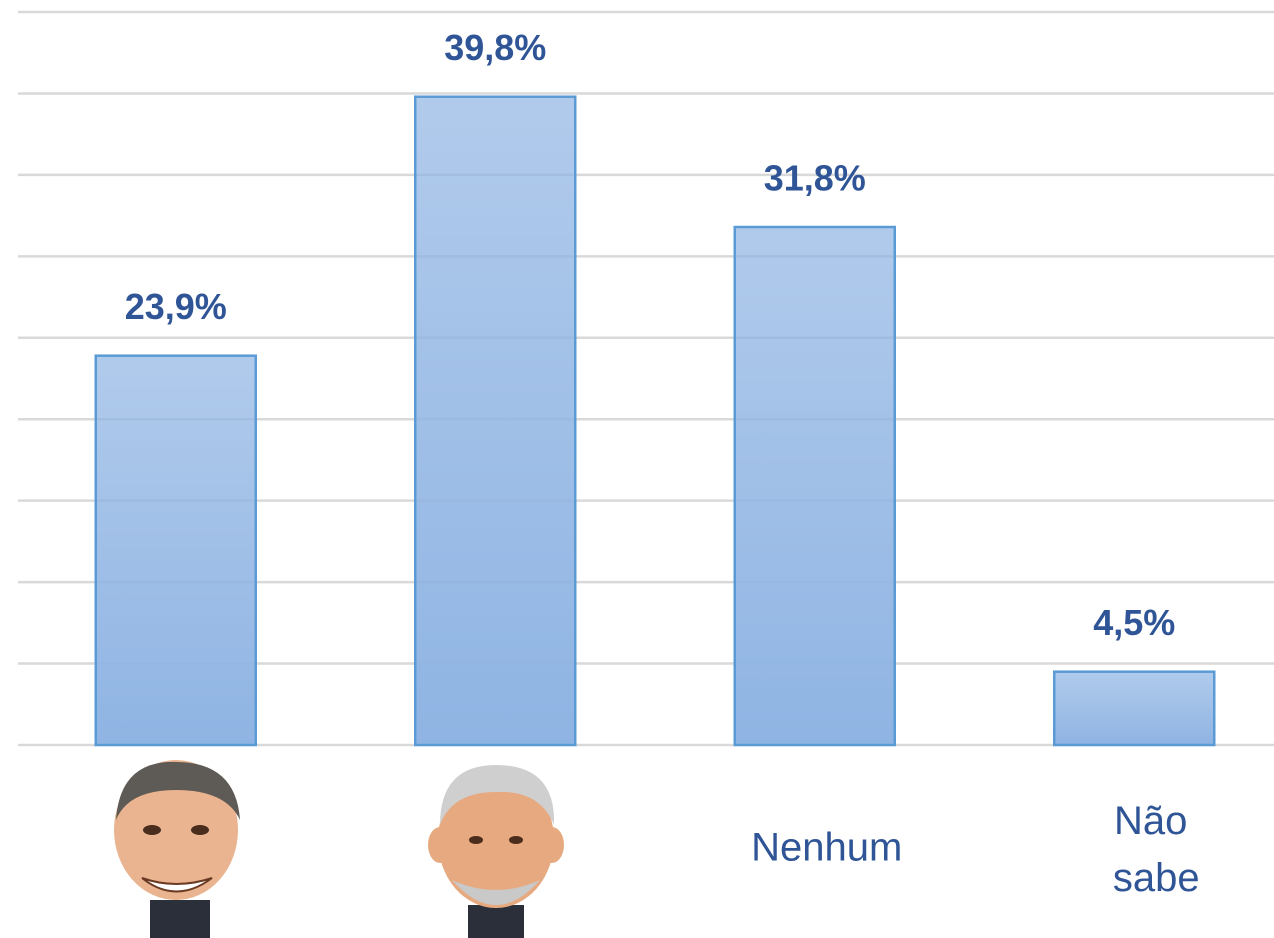 The image size is (1274, 938). What do you see at coordinates (495, 47) in the screenshot?
I see `value-label: 39,8%` at bounding box center [495, 47].